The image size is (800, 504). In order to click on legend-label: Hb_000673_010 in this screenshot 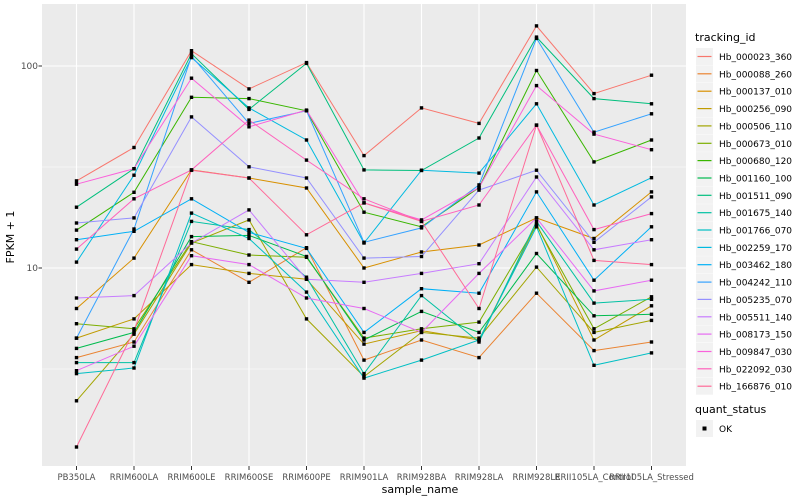, I will do `click(755, 145)`.